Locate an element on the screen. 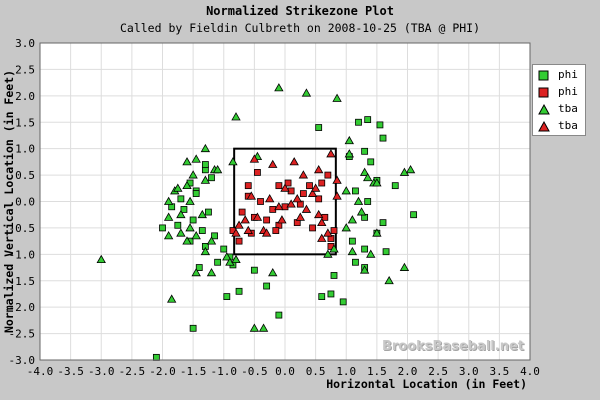 Image resolution: width=600 pixels, height=400 pixels. red-triangle-icon is located at coordinates (544, 126).